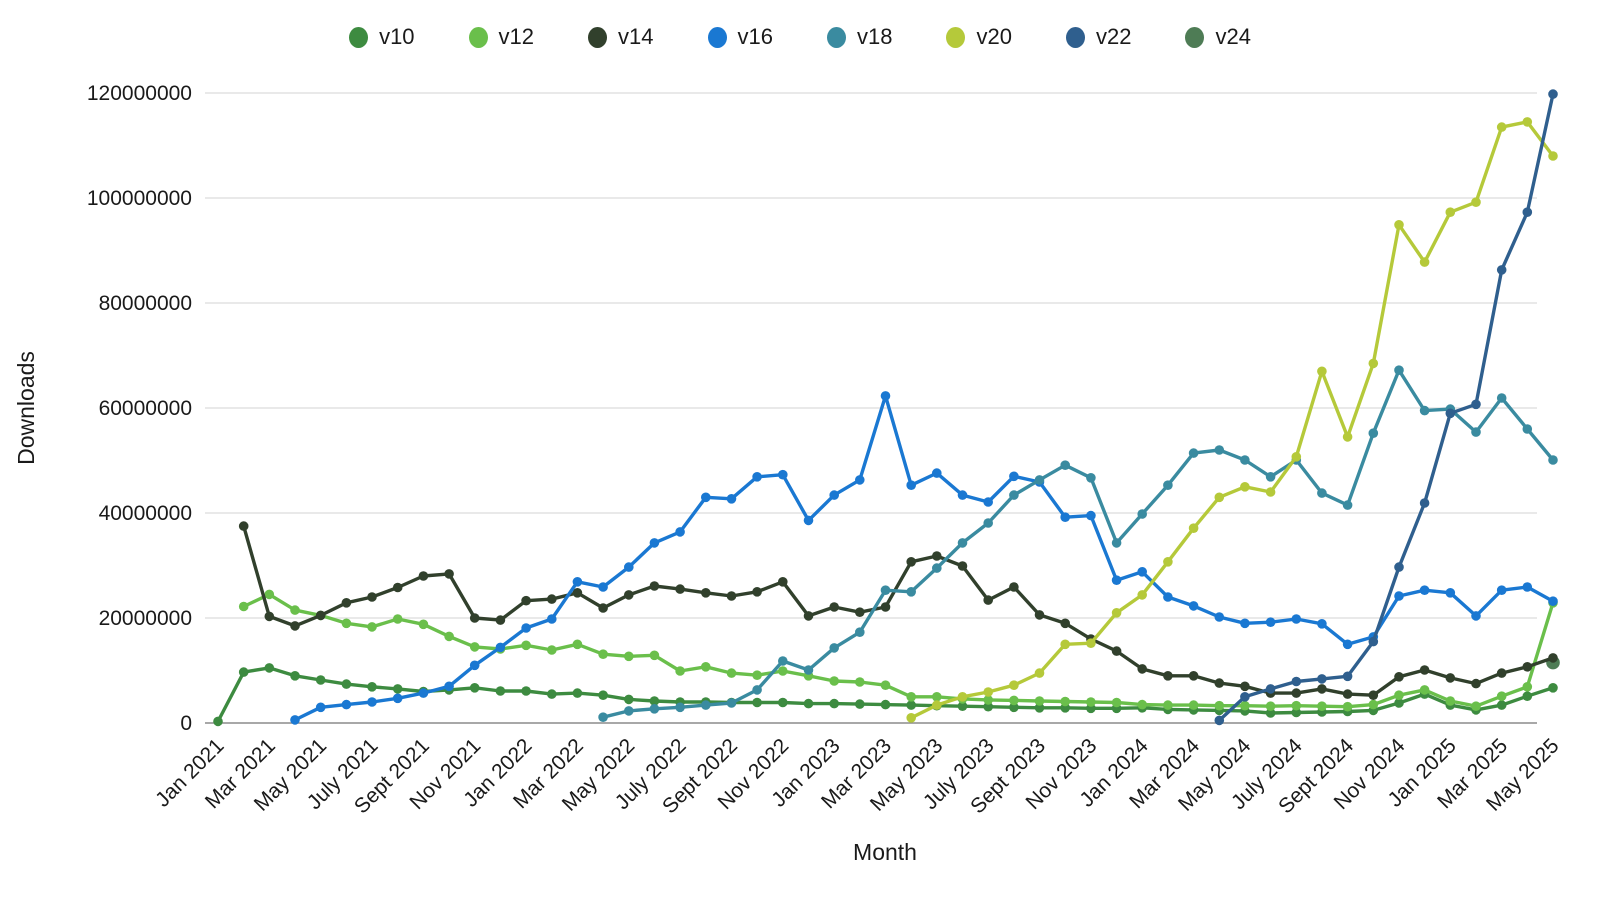  I want to click on legend-item-v24: v24, so click(1218, 37).